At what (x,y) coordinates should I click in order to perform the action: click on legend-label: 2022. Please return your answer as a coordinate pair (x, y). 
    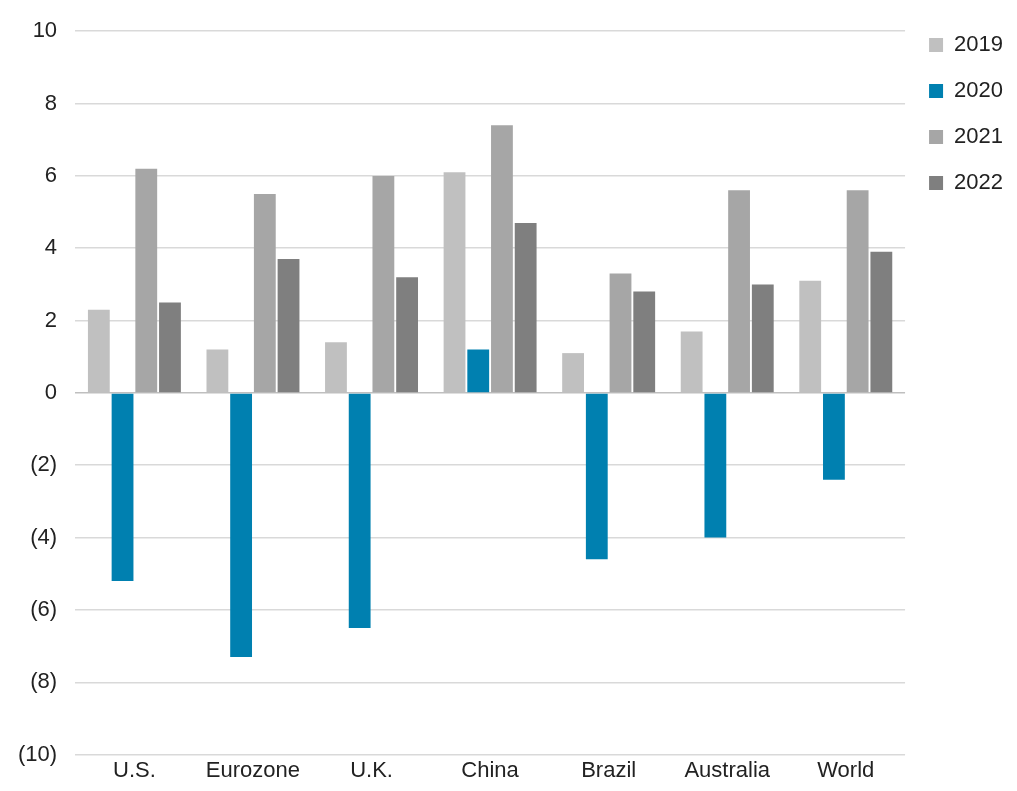
    Looking at the image, I should click on (979, 182).